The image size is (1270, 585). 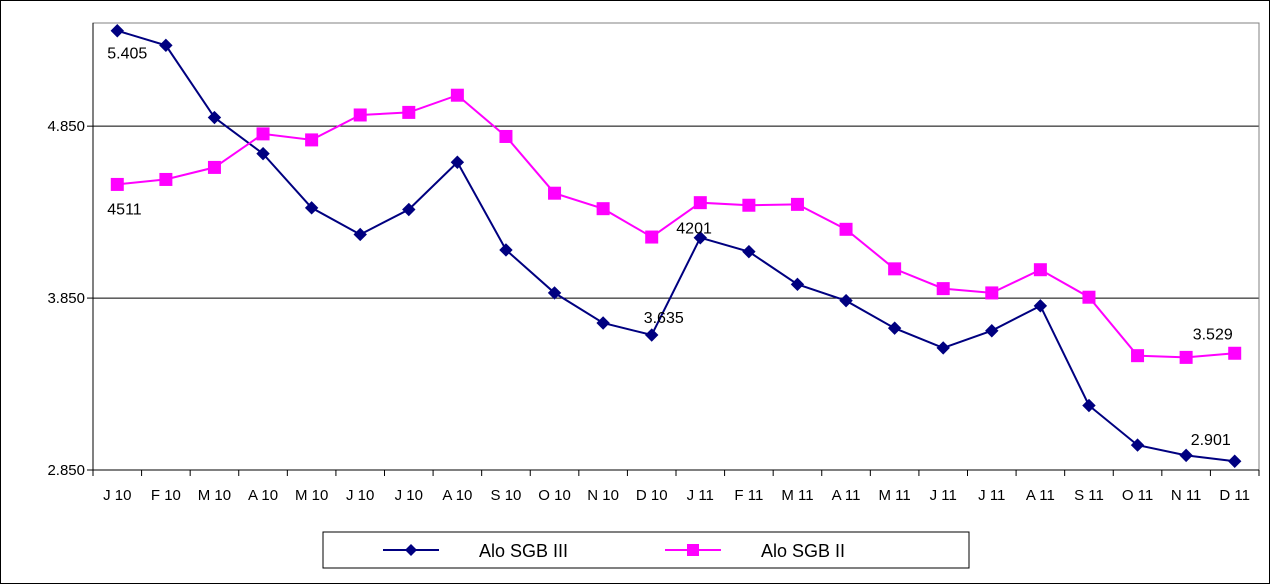 I want to click on legend-label: Alo SGB III, so click(x=523, y=551).